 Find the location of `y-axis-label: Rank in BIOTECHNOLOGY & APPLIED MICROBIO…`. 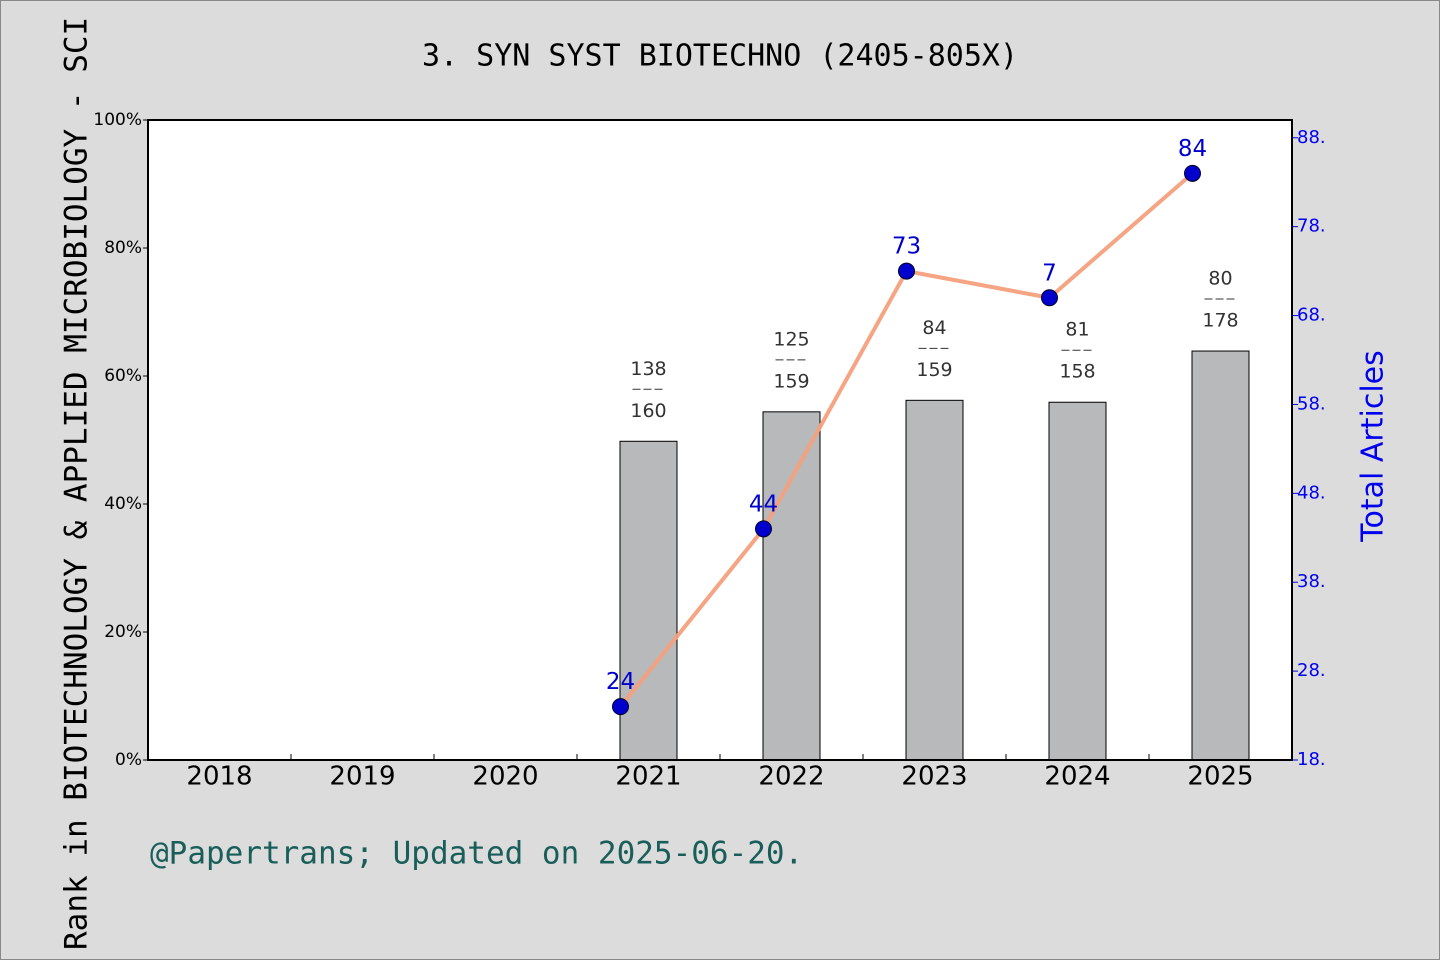

y-axis-label: Rank in BIOTECHNOLOGY & APPLIED MICROBIO… is located at coordinates (77, 483).